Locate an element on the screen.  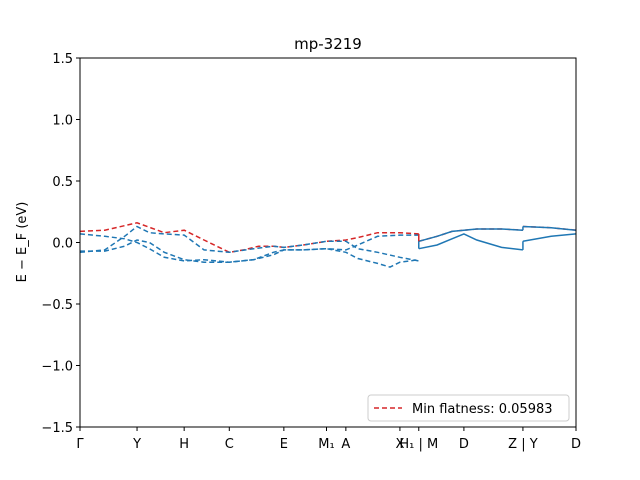
series-layer is located at coordinates (328, 245).